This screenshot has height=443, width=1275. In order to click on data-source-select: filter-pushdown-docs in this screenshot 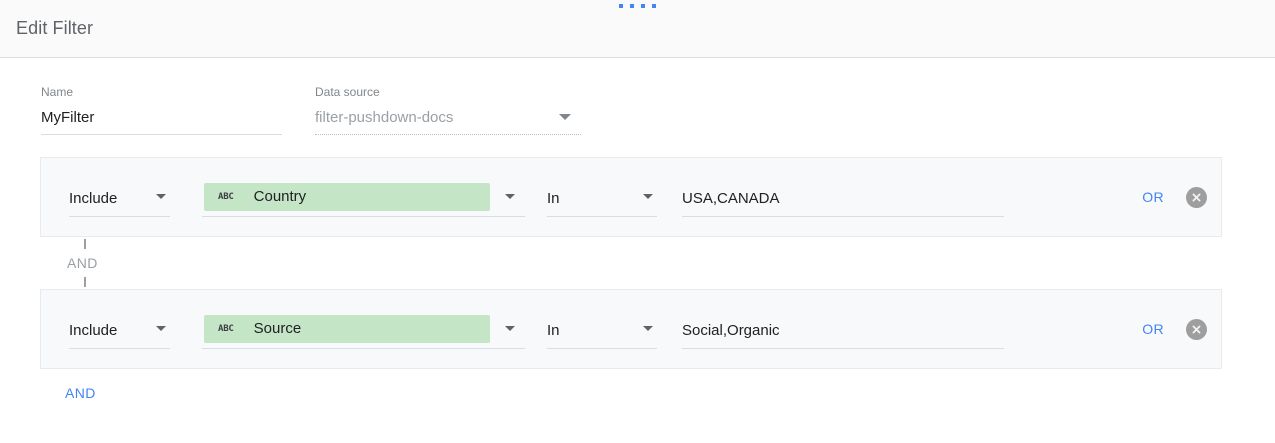, I will do `click(448, 121)`.